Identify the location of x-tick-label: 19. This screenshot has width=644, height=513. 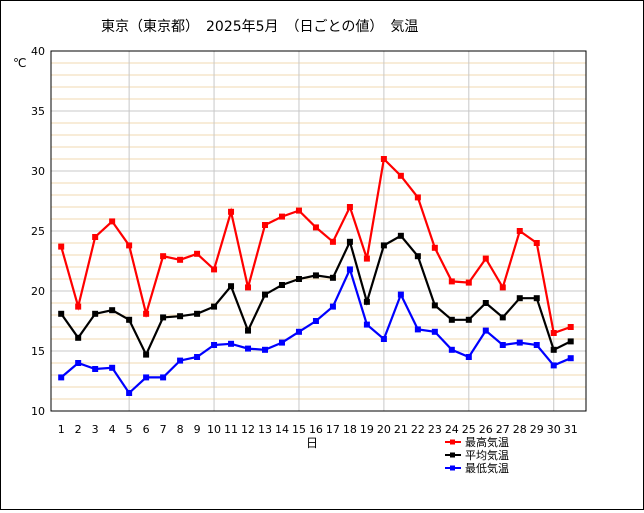
(367, 429).